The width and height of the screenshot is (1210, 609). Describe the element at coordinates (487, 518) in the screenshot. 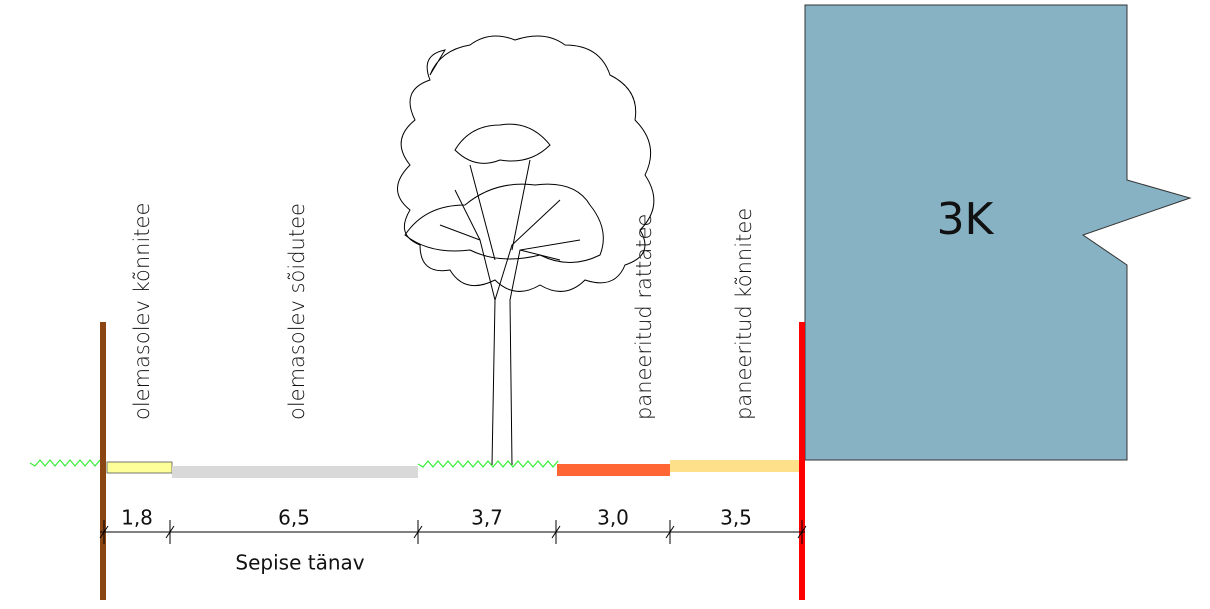

I see `segment-width: 3,7` at that location.